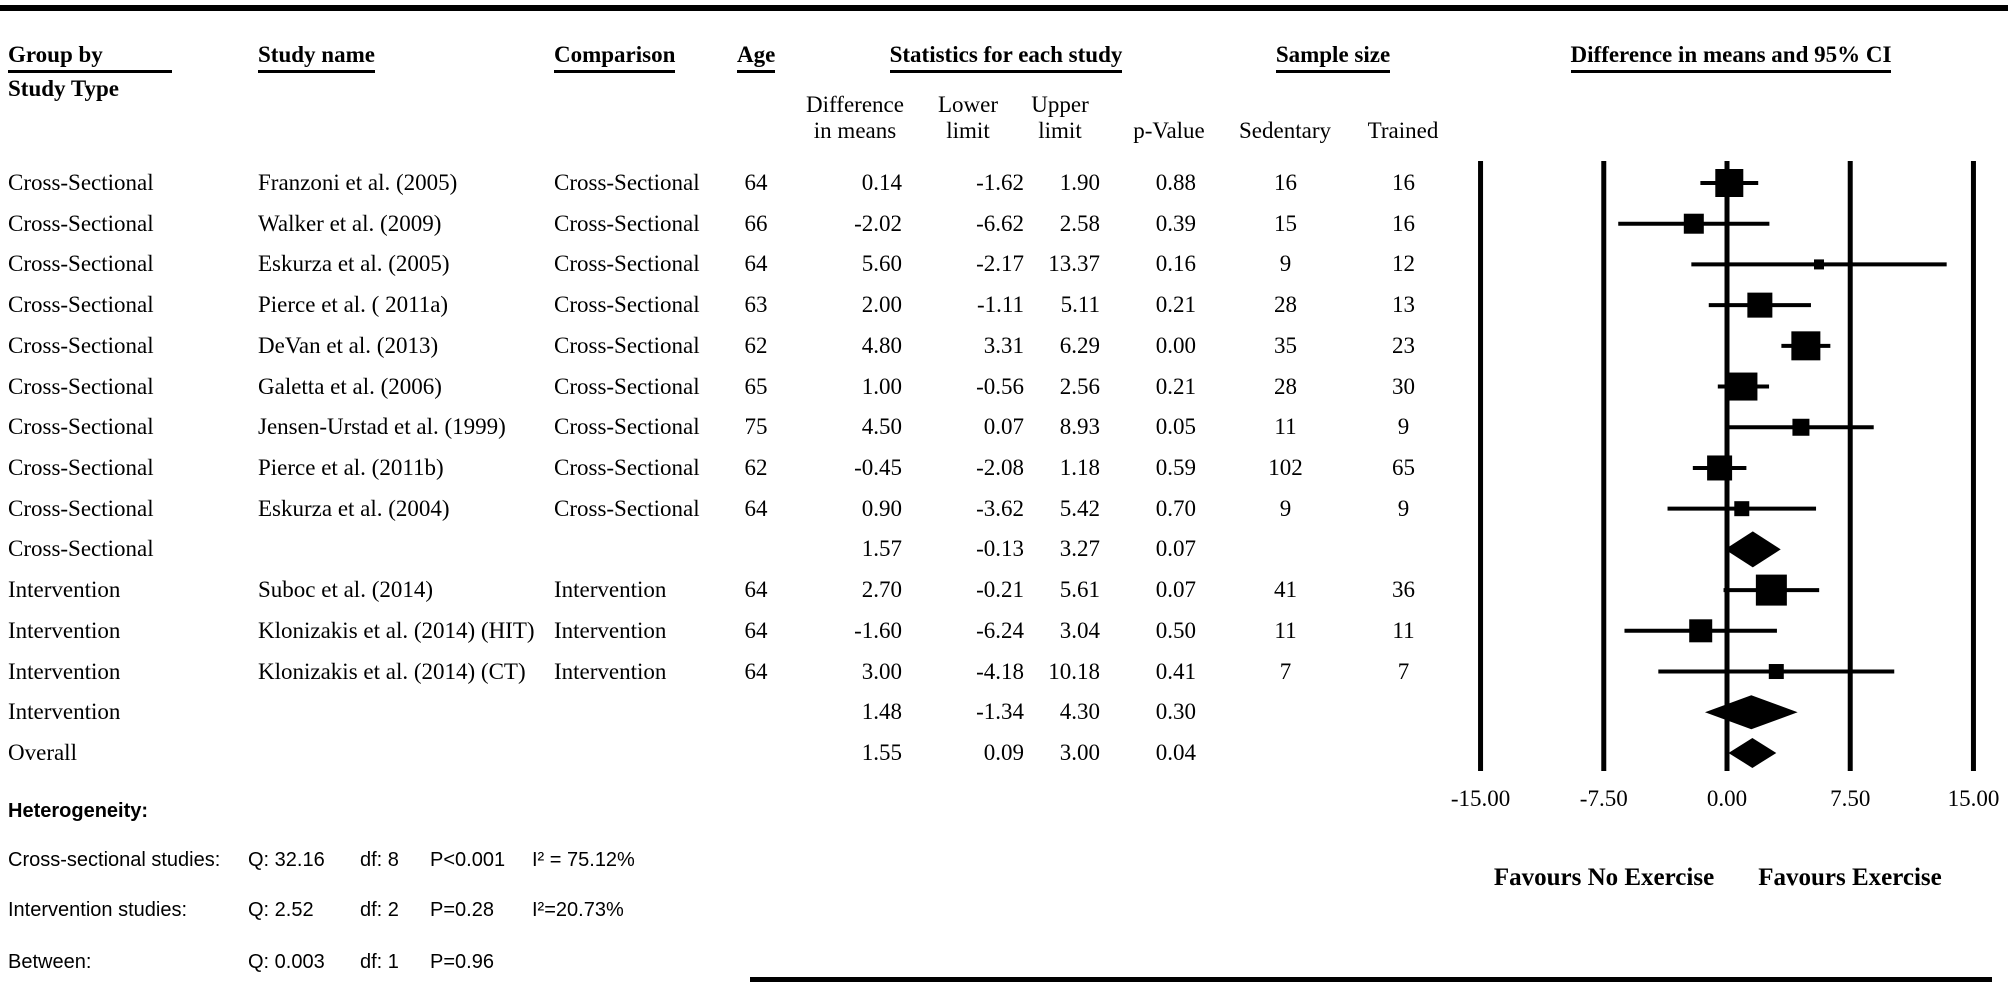 The image size is (2008, 991). Describe the element at coordinates (379, 860) in the screenshot. I see `het-df: df: 8` at that location.